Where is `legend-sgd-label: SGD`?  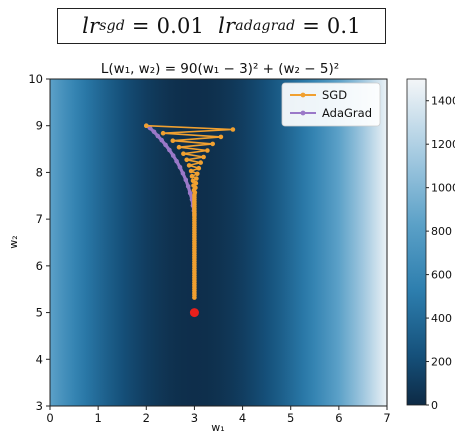 legend-sgd-label: SGD is located at coordinates (334, 95).